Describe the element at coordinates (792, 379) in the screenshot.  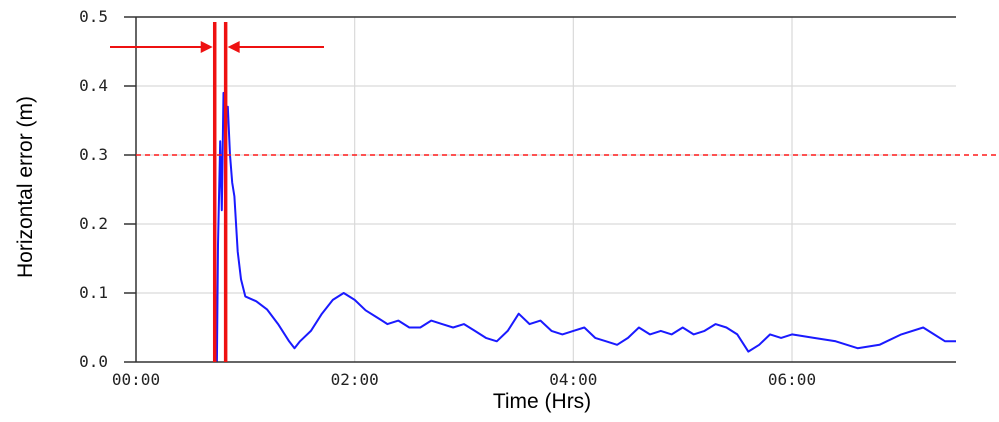
I see `x-tick-label: 06:00` at that location.